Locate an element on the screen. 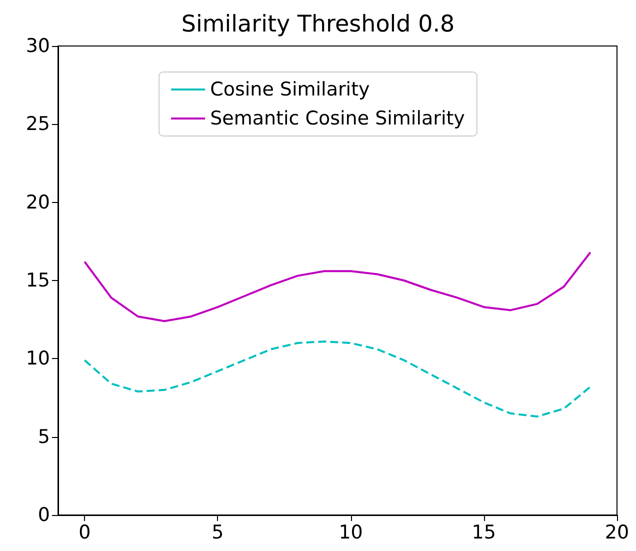 The height and width of the screenshot is (551, 636). x-tick-label: 10 is located at coordinates (350, 533).